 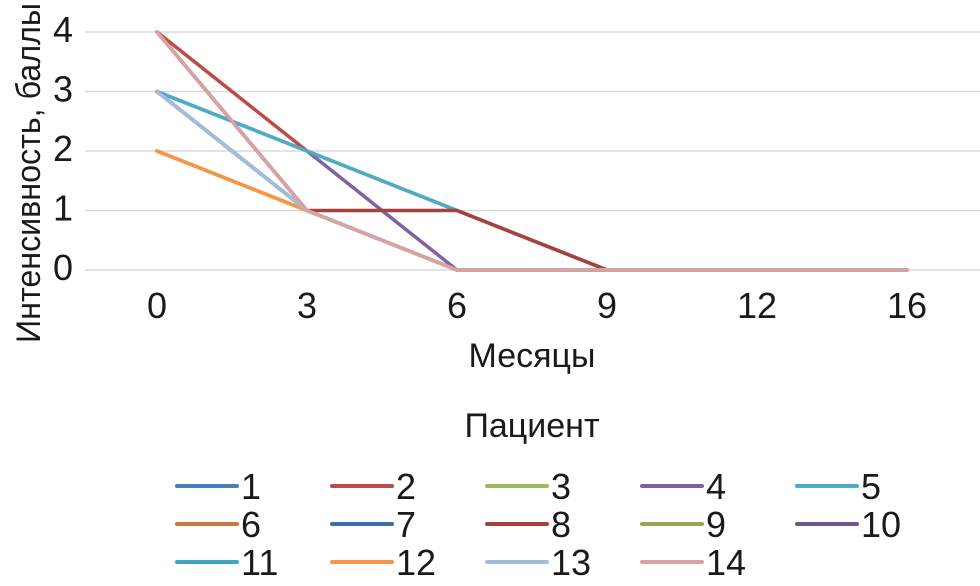 I want to click on legend-label: 14, so click(x=726, y=562).